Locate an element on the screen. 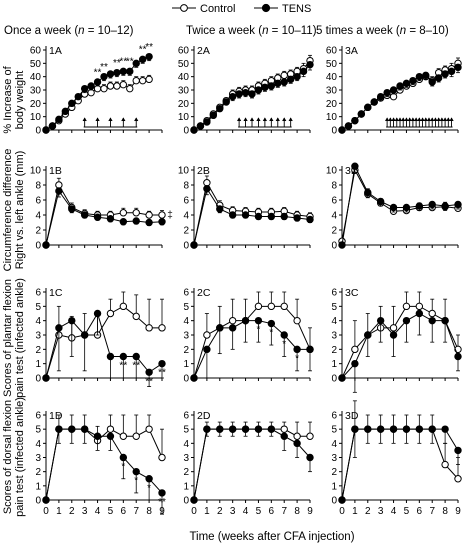 The height and width of the screenshot is (547, 462). y-tick-label: 6 is located at coordinates (334, 416).